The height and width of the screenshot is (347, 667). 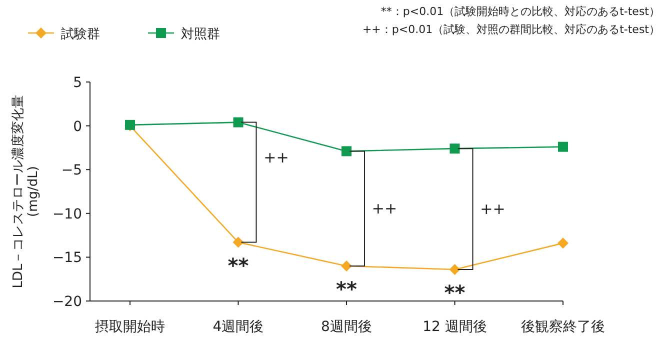 I want to click on x-tick-label: 4週間後, so click(x=238, y=327).